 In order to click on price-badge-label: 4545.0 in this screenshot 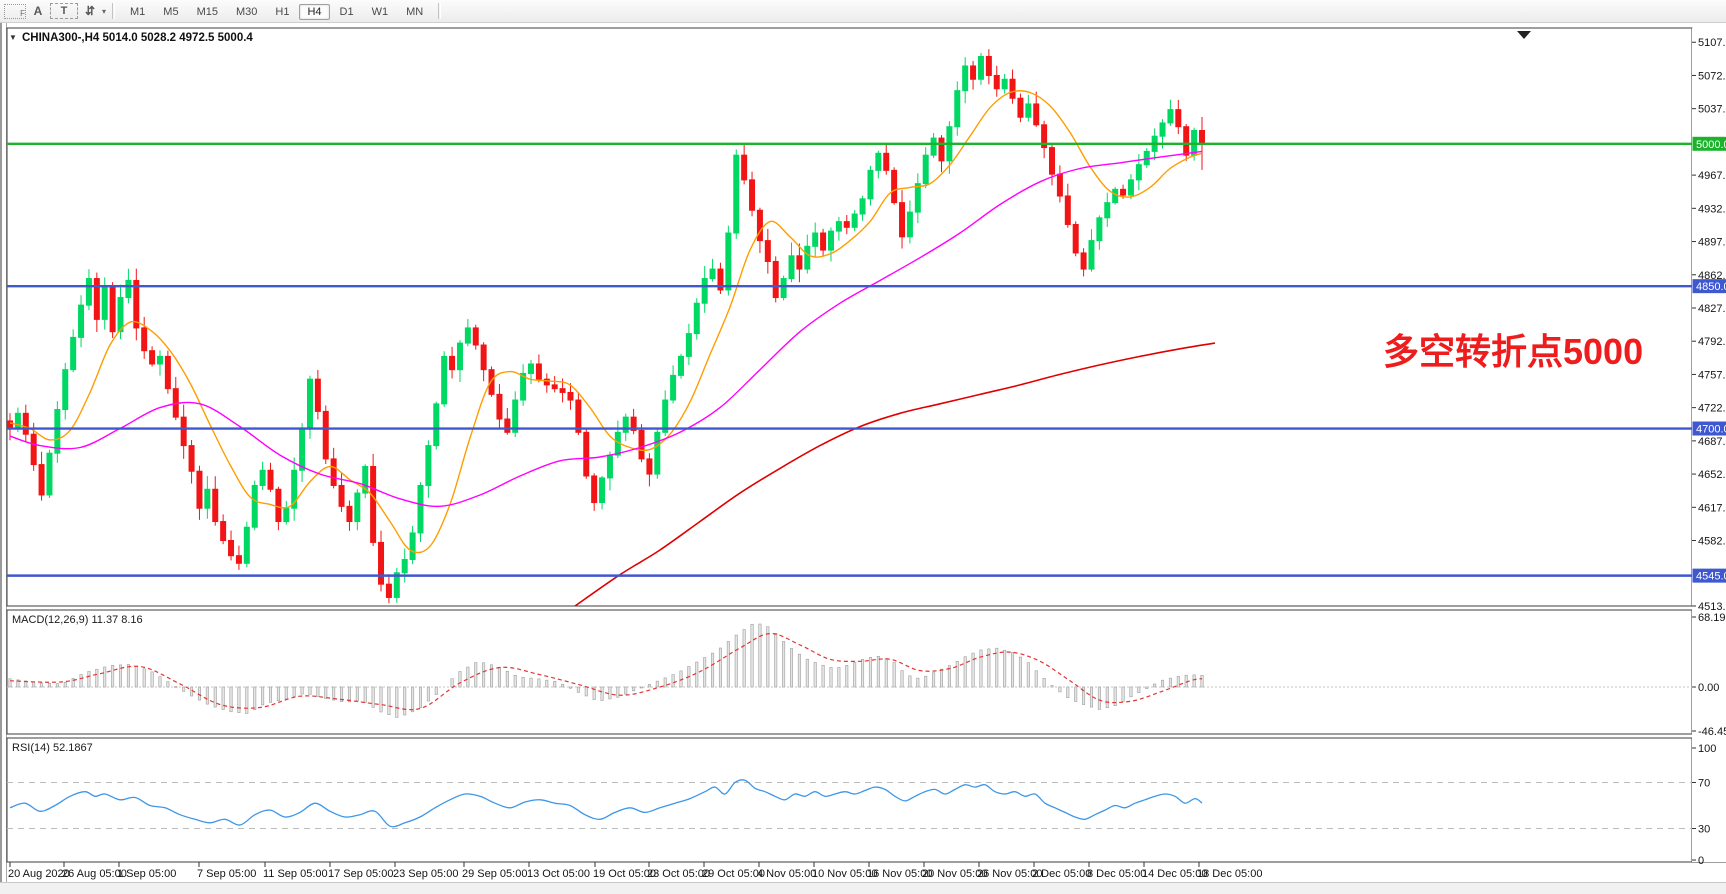, I will do `click(1711, 577)`.